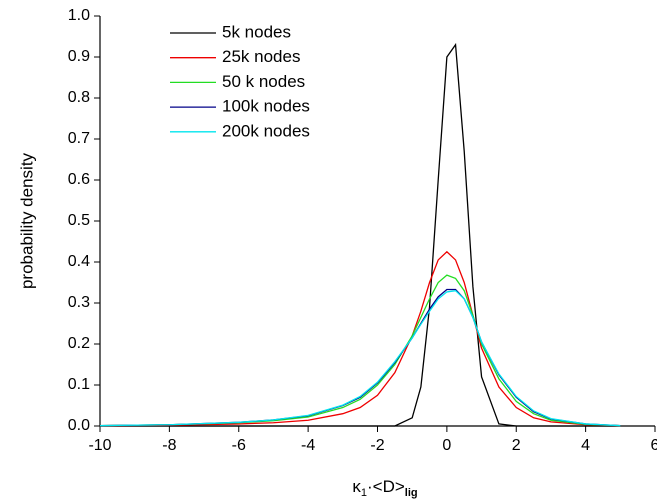  Describe the element at coordinates (169, 445) in the screenshot. I see `x-tick-label: -8` at that location.